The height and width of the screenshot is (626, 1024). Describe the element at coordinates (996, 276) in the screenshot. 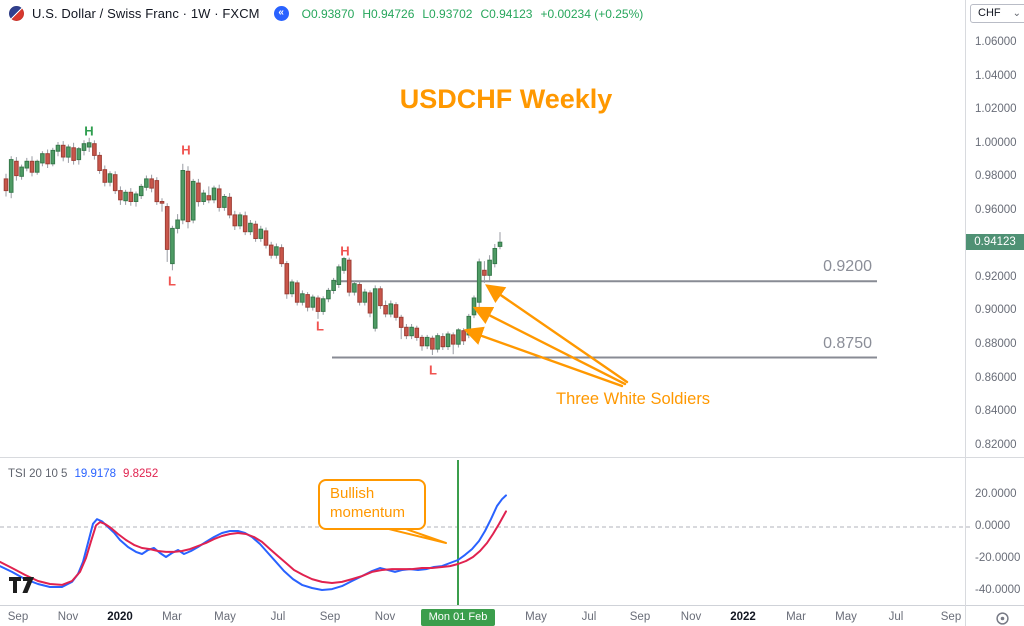

I see `axis-tick-label: 0.92000` at that location.